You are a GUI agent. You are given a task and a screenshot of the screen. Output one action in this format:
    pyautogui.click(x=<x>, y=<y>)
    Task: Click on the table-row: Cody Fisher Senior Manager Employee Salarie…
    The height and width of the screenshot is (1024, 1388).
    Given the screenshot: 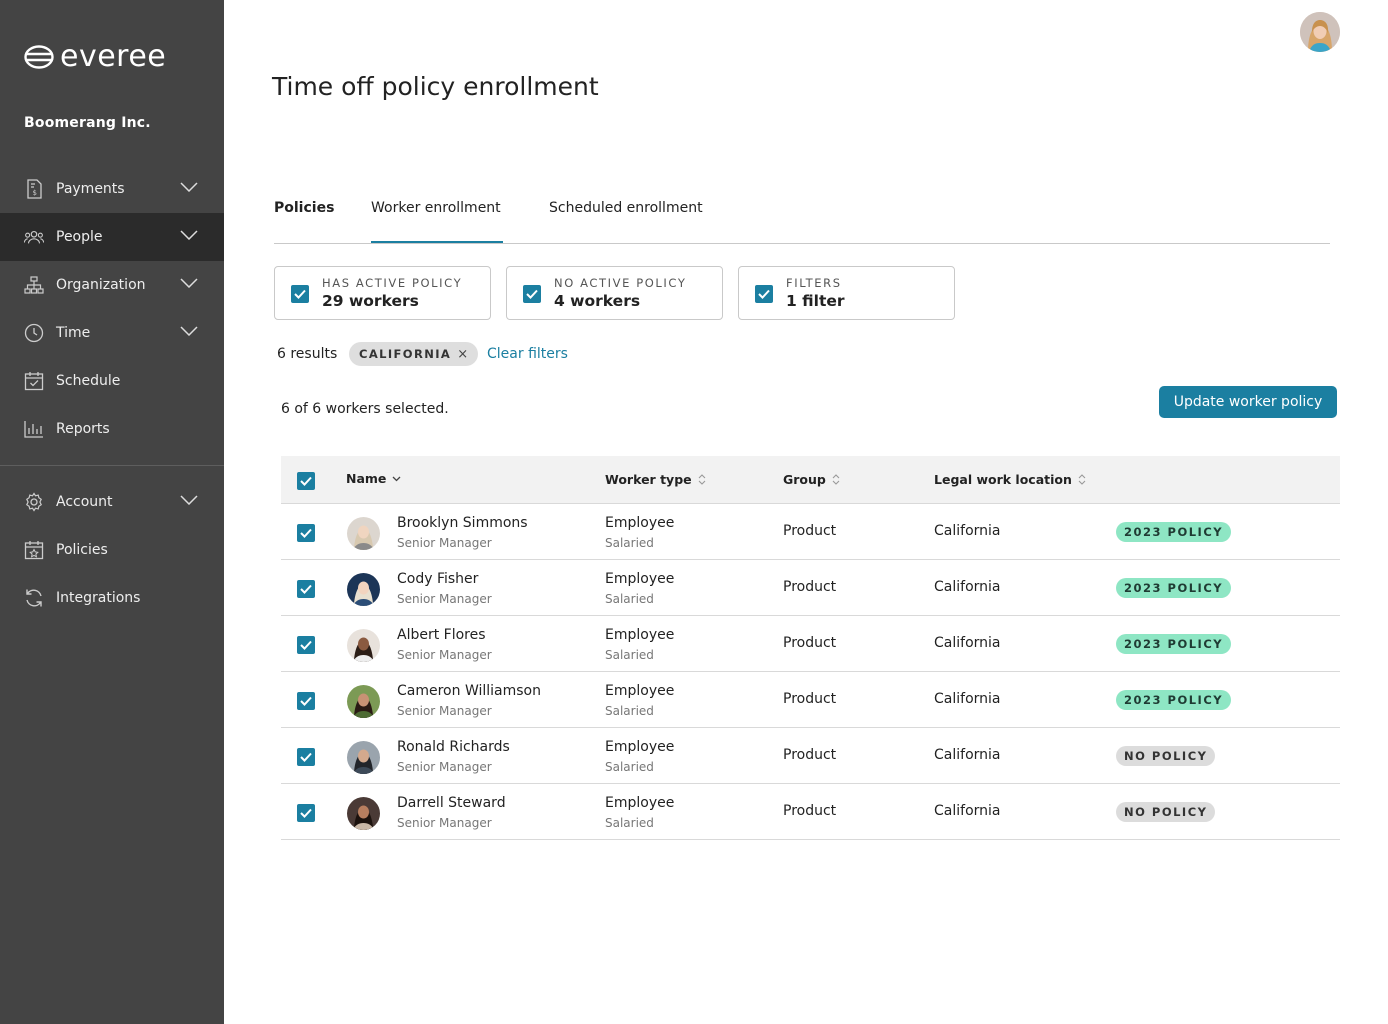 What is the action you would take?
    pyautogui.click(x=810, y=588)
    